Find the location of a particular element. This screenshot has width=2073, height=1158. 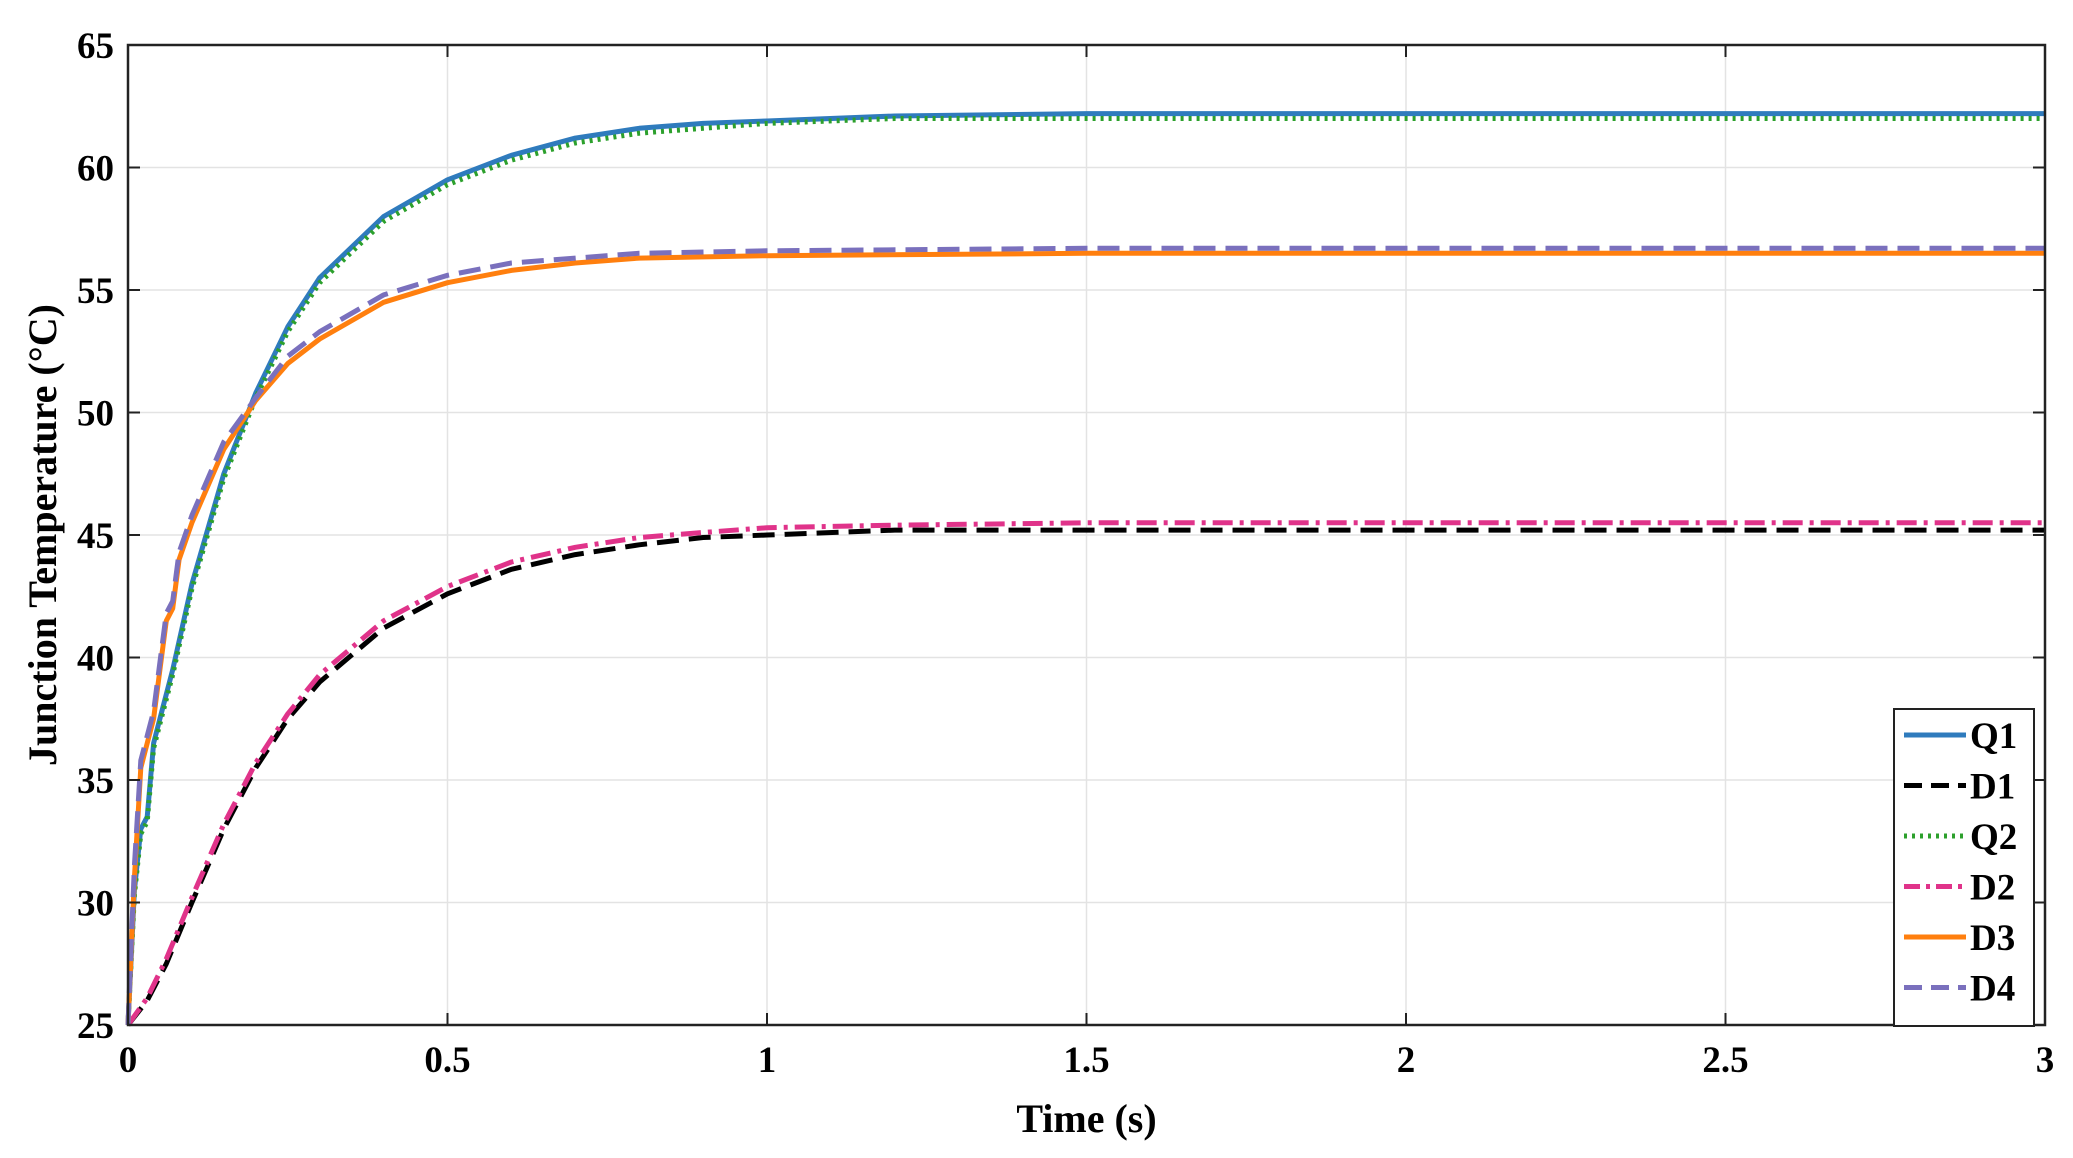

x-tick-label: 3 is located at coordinates (2045, 1060).